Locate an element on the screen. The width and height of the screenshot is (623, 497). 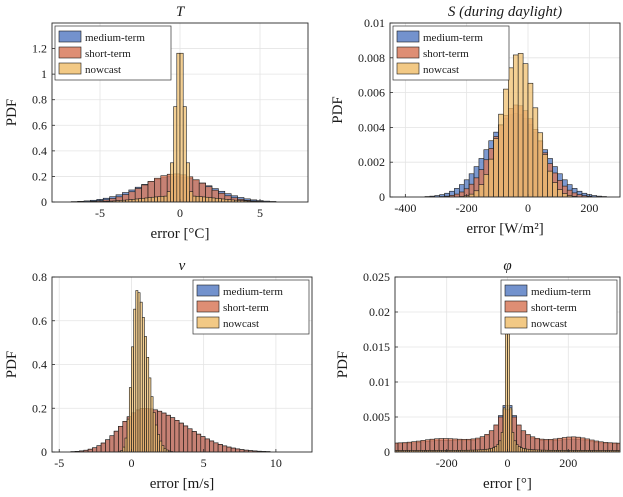
x-axis-label: error [W/m²] is located at coordinates (504, 229).